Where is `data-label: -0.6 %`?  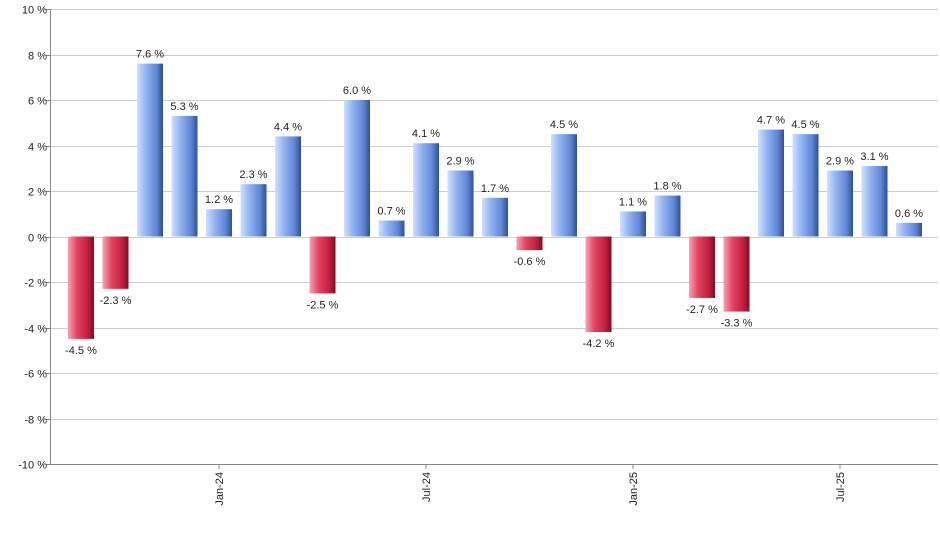
data-label: -0.6 % is located at coordinates (530, 262).